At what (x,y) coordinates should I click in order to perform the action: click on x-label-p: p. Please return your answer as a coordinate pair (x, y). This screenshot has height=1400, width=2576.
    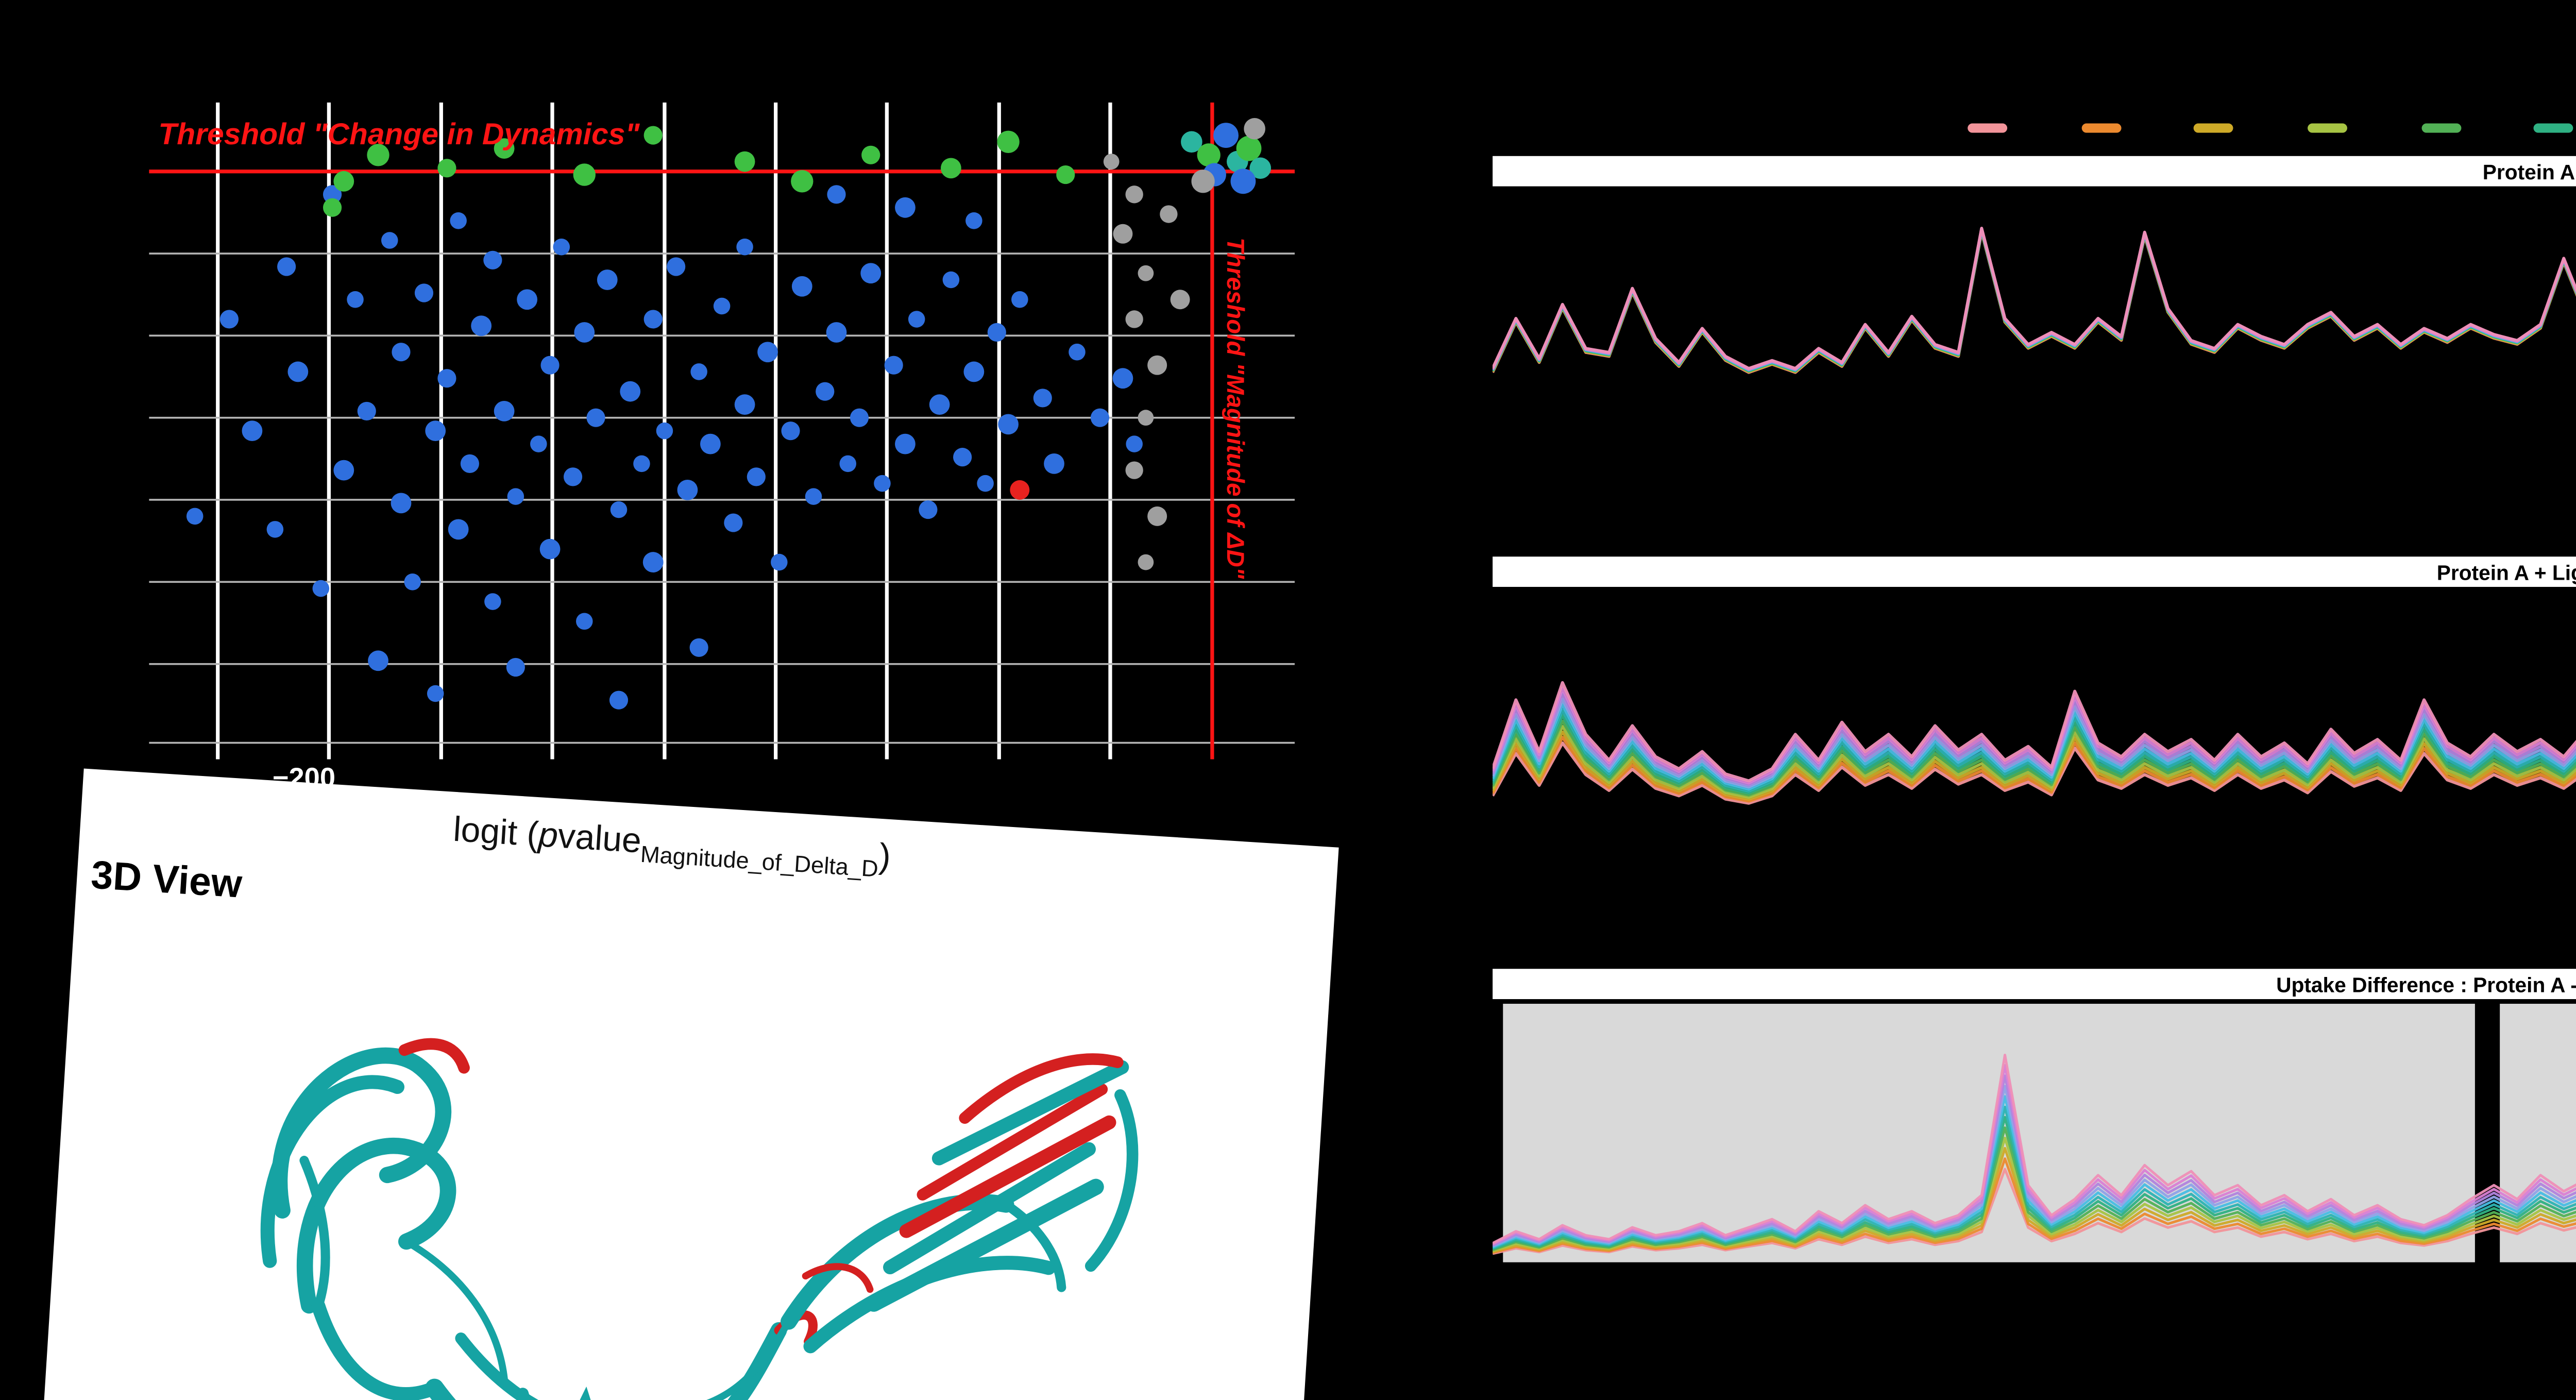
    Looking at the image, I should click on (548, 836).